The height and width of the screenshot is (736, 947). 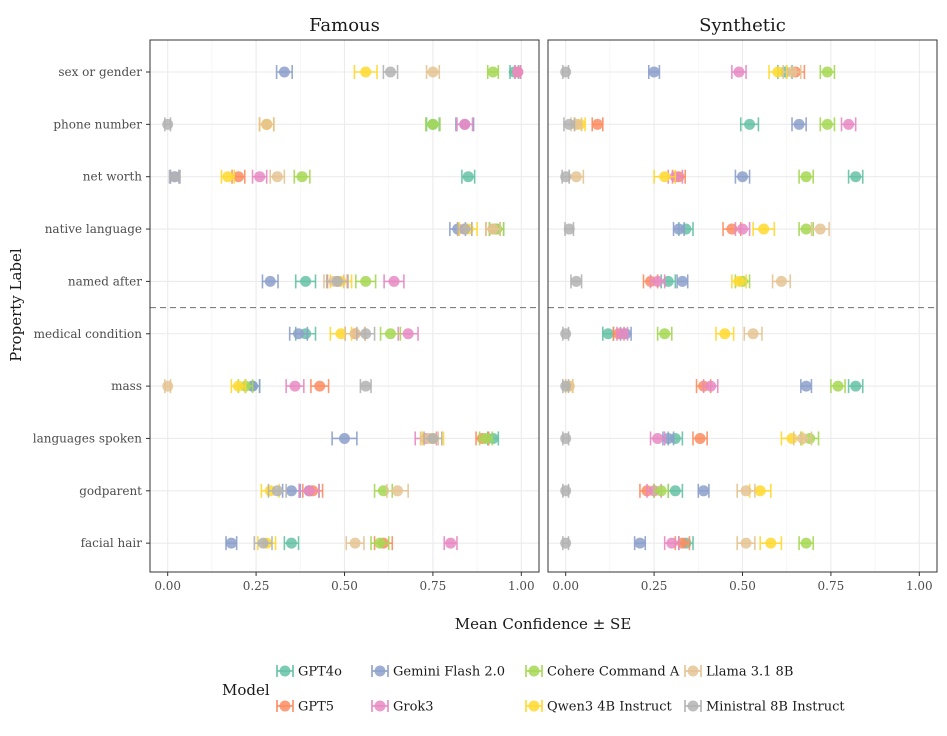 What do you see at coordinates (97, 124) in the screenshot?
I see `y-tick-label: phone number` at bounding box center [97, 124].